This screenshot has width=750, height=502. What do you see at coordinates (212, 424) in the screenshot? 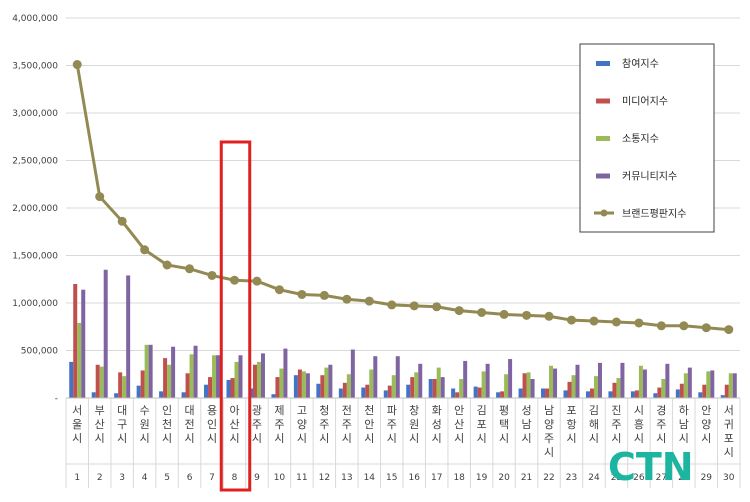
I see `x-tick-label-char: 인` at bounding box center [212, 424].